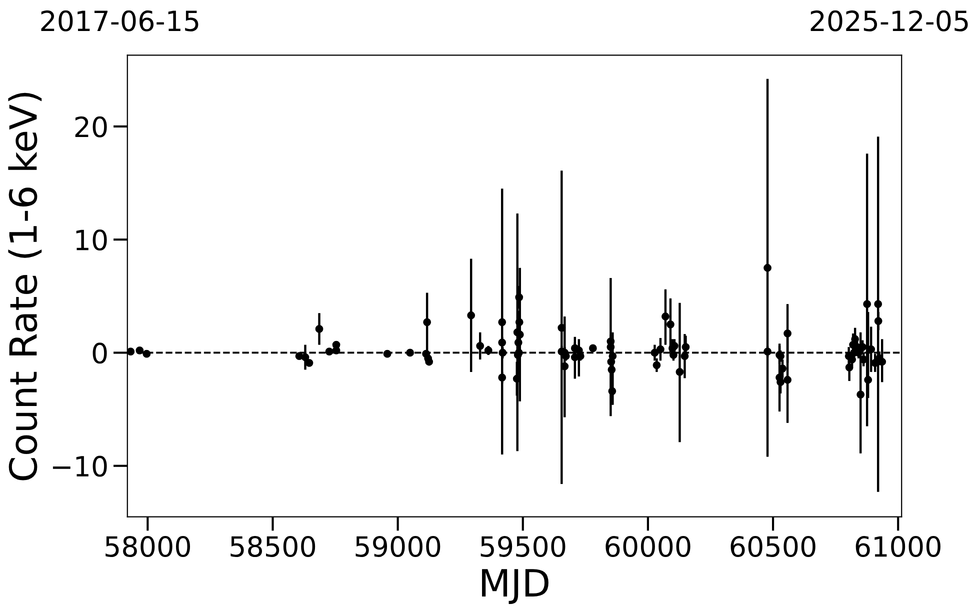 The height and width of the screenshot is (613, 980). Describe the element at coordinates (898, 547) in the screenshot. I see `x-tick-label: 61000` at that location.